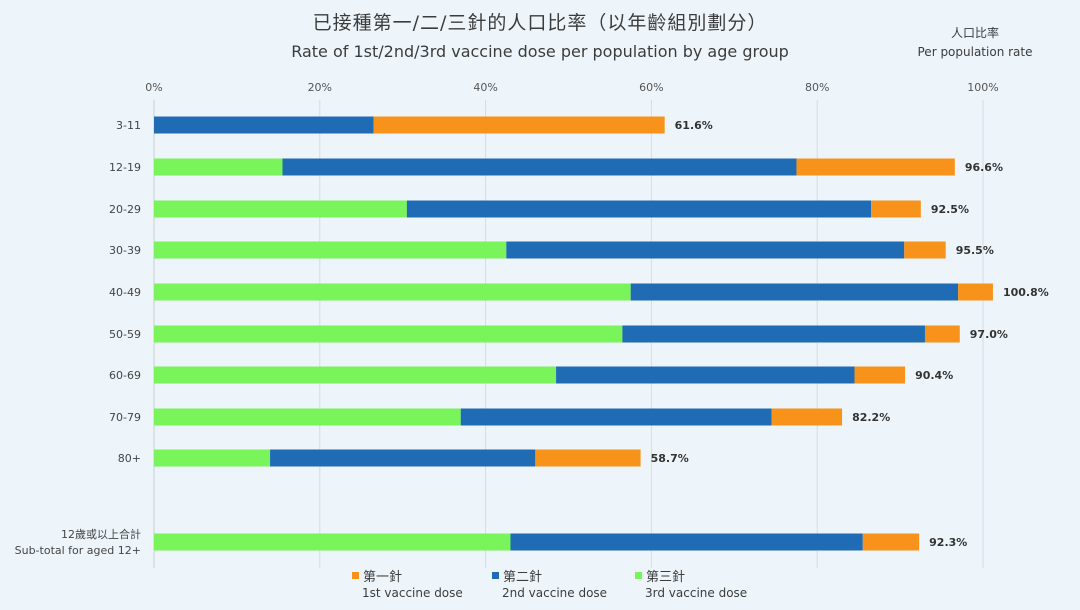 The width and height of the screenshot is (1080, 610). Describe the element at coordinates (974, 33) in the screenshot. I see `rate-label-chinese: 人口比率` at that location.